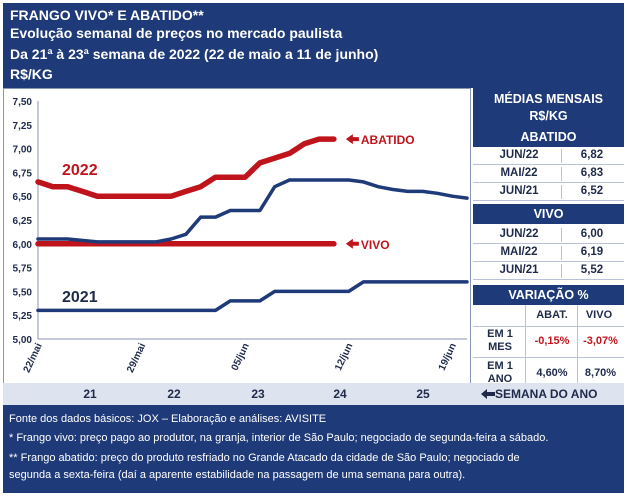  I want to click on y-tick-label: 5,75, so click(23, 269).